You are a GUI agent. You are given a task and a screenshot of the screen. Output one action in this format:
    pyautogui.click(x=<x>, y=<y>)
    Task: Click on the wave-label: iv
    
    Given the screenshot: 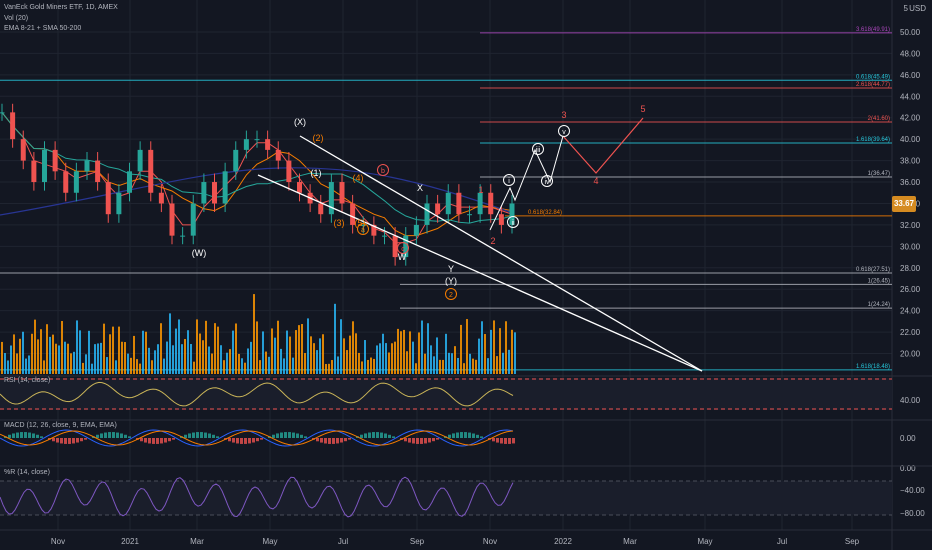 What is the action you would take?
    pyautogui.click(x=547, y=182)
    